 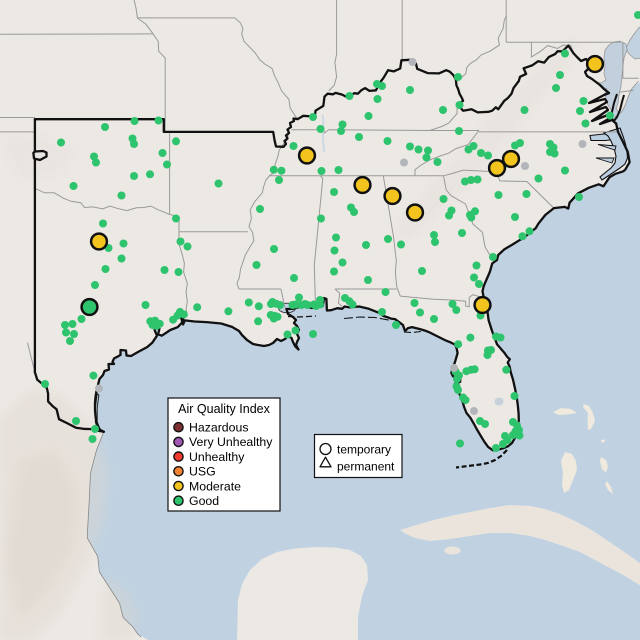 What do you see at coordinates (224, 409) in the screenshot?
I see `svg-text: Air Quality Index` at bounding box center [224, 409].